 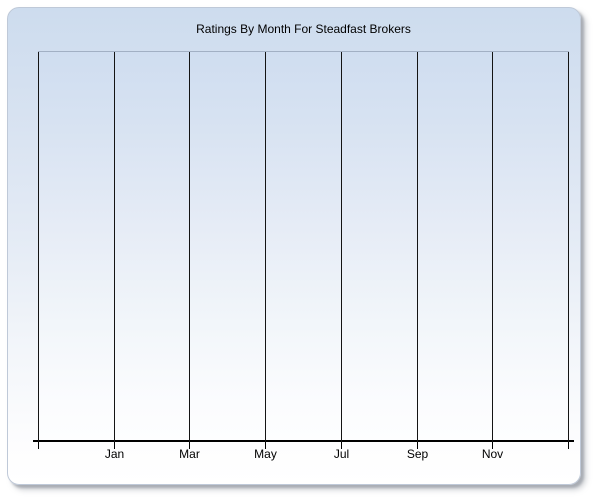 What do you see at coordinates (189, 454) in the screenshot?
I see `x-axis-label: Mar` at bounding box center [189, 454].